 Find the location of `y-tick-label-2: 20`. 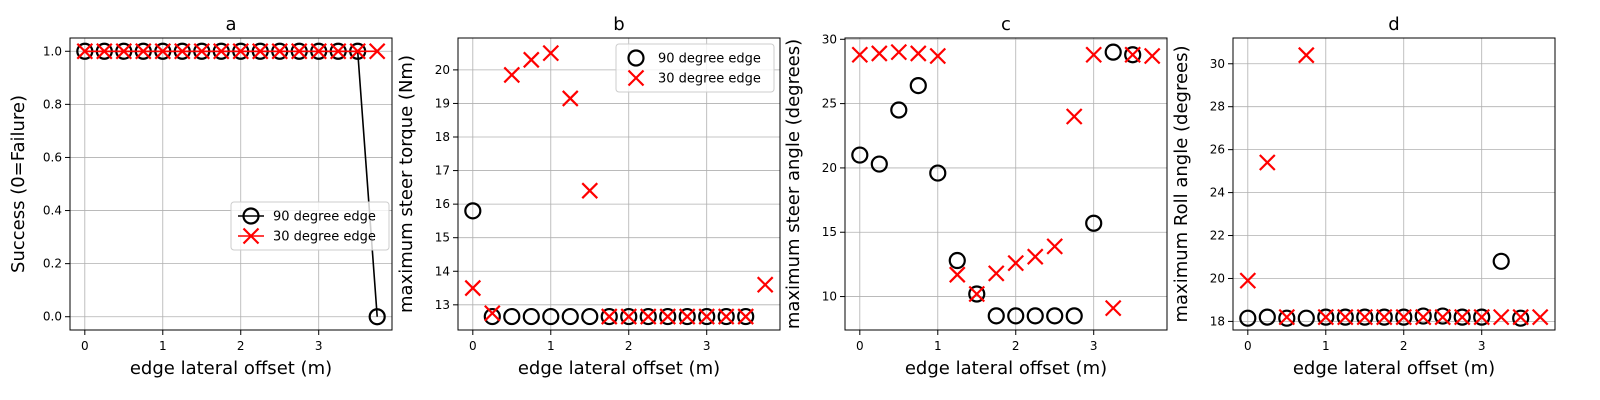

y-tick-label-2: 20 is located at coordinates (829, 168).